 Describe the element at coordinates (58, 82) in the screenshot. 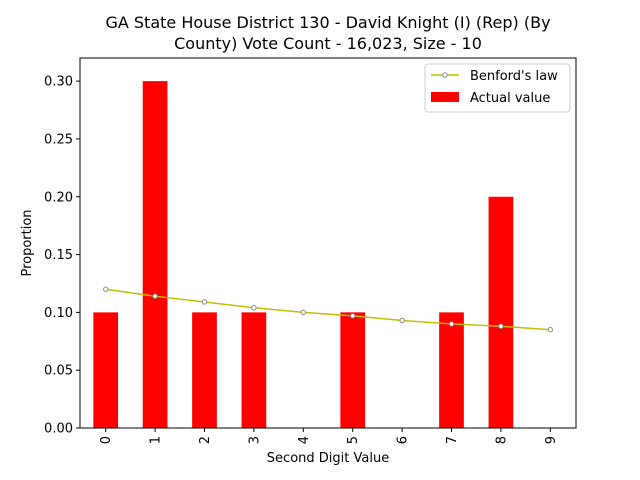

I see `y-tick-label: 0.30` at that location.